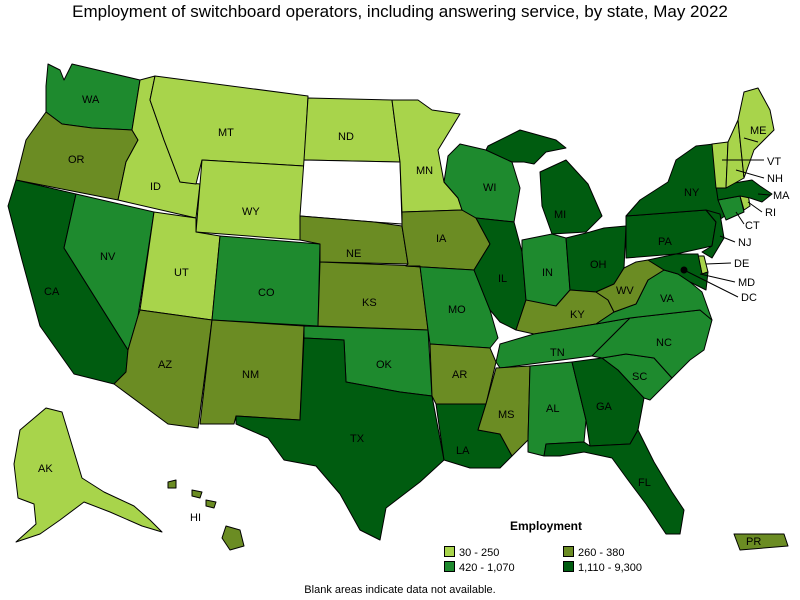 This screenshot has width=800, height=600. I want to click on label-MI: MI, so click(560, 215).